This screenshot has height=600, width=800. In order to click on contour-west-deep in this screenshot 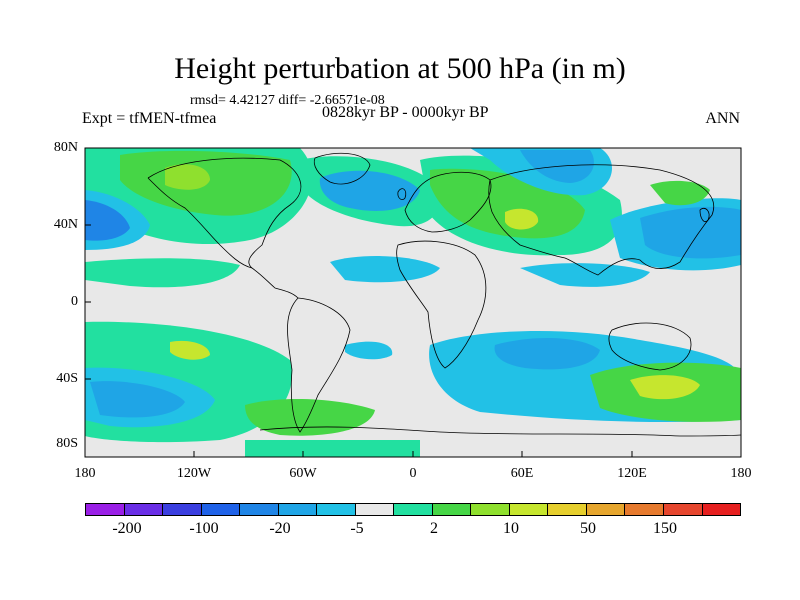, I will do `click(107, 220)`.